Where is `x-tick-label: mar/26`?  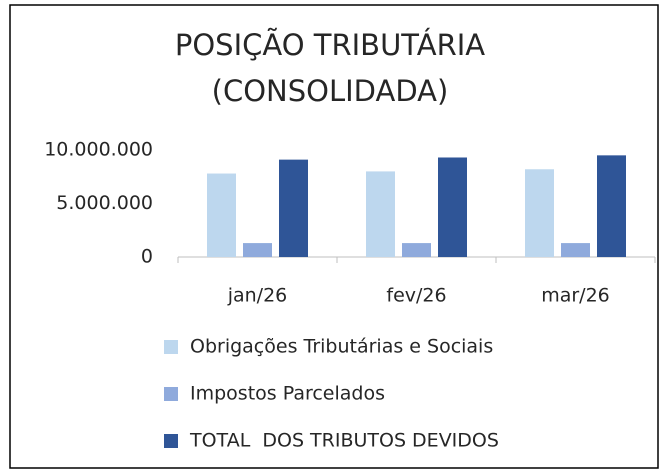
x-tick-label: mar/26 is located at coordinates (575, 296).